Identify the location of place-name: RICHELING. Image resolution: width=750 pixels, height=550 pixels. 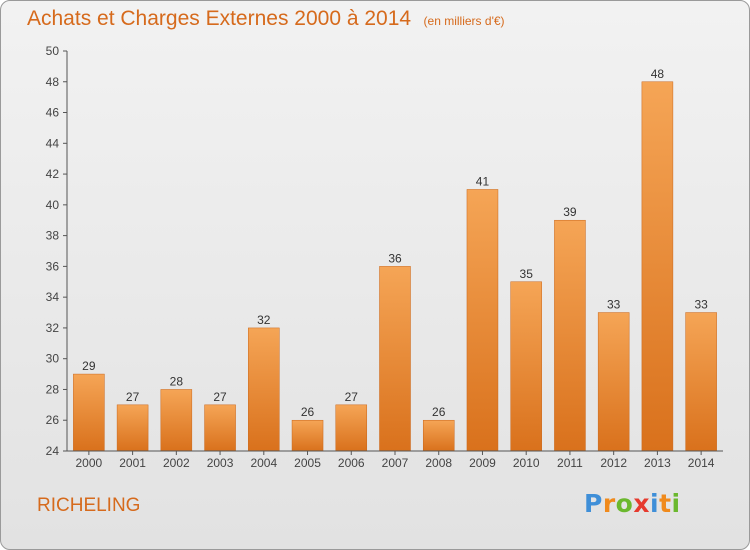
(89, 505).